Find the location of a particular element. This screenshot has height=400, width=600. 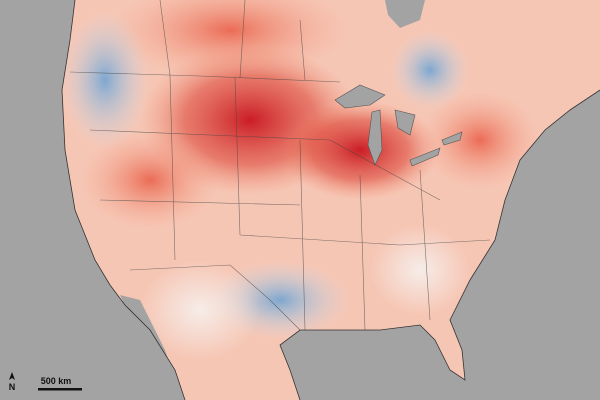

scale-bar-line is located at coordinates (60, 389).